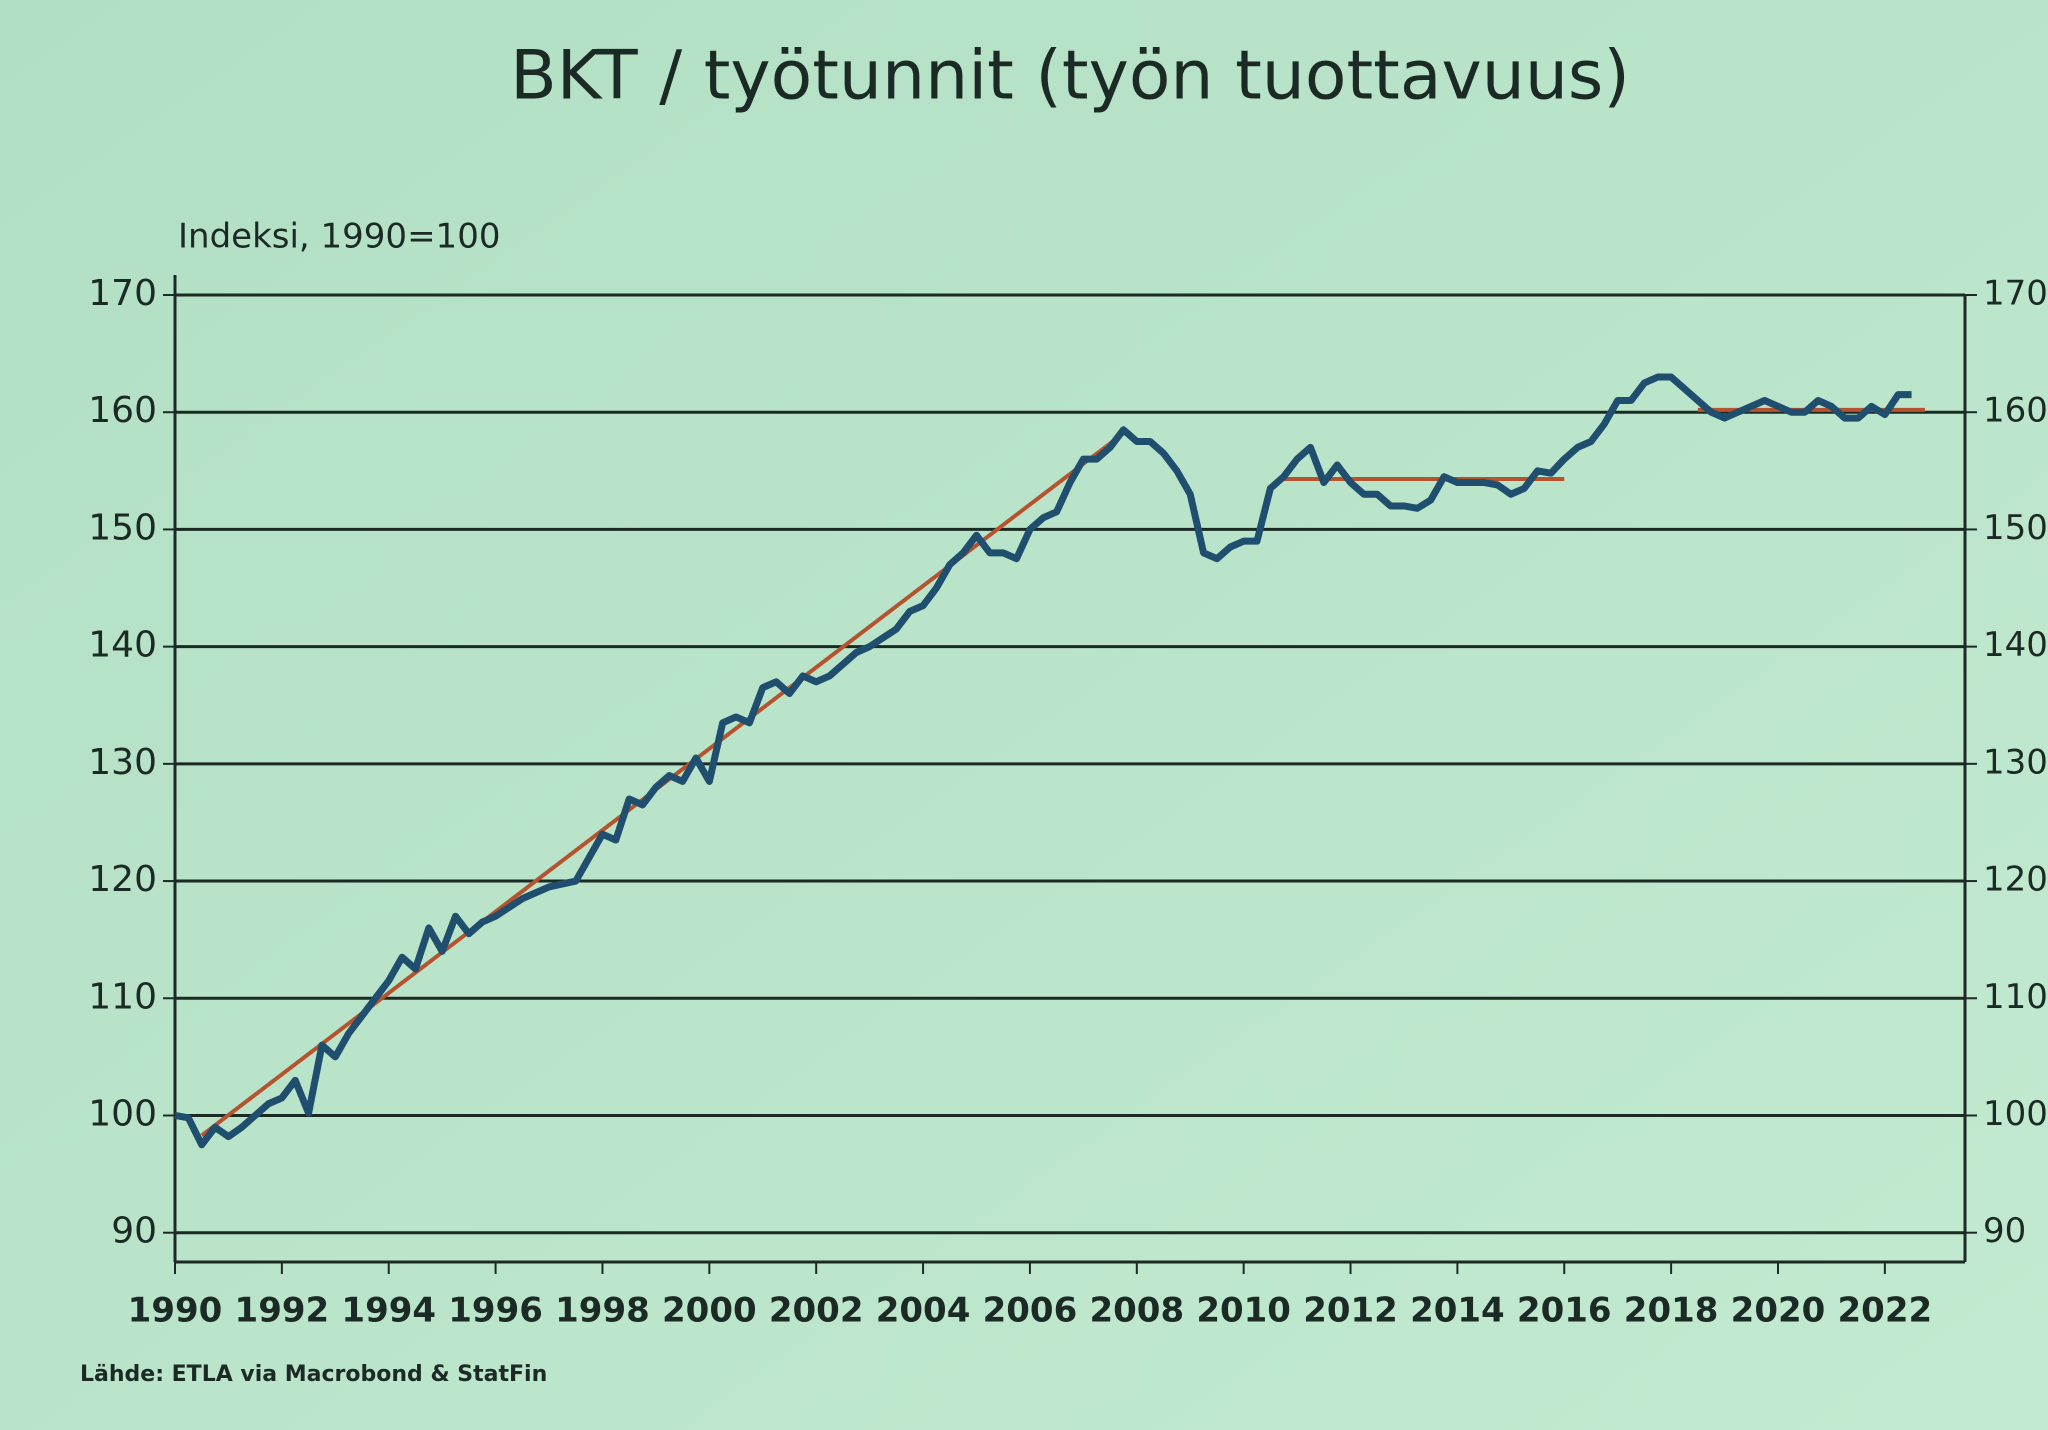  Describe the element at coordinates (1136, 1311) in the screenshot. I see `x-tick-label: 2008` at that location.